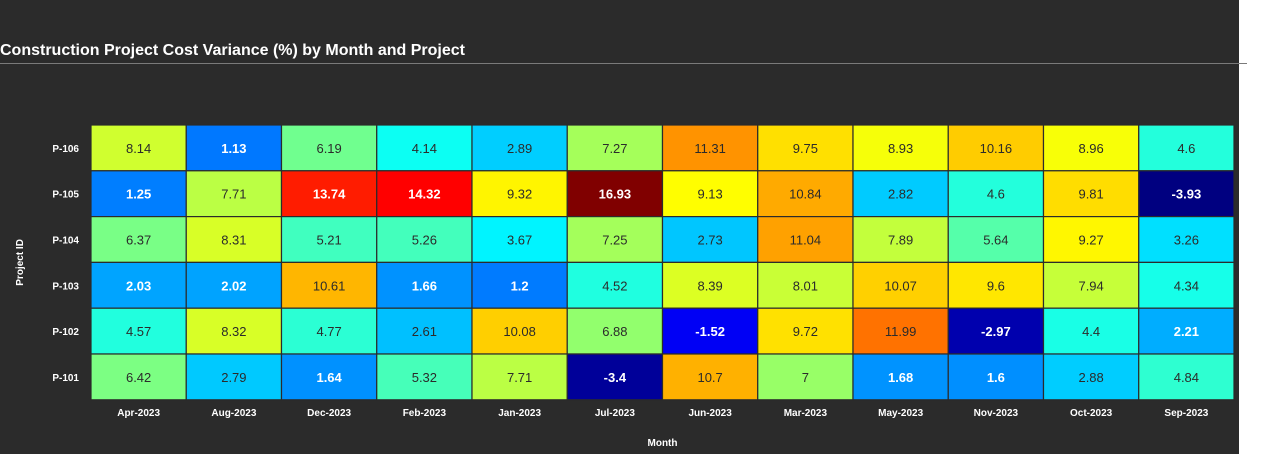 This screenshot has height=454, width=1280. Describe the element at coordinates (1186, 377) in the screenshot. I see `cell-value-label: 4.84` at that location.